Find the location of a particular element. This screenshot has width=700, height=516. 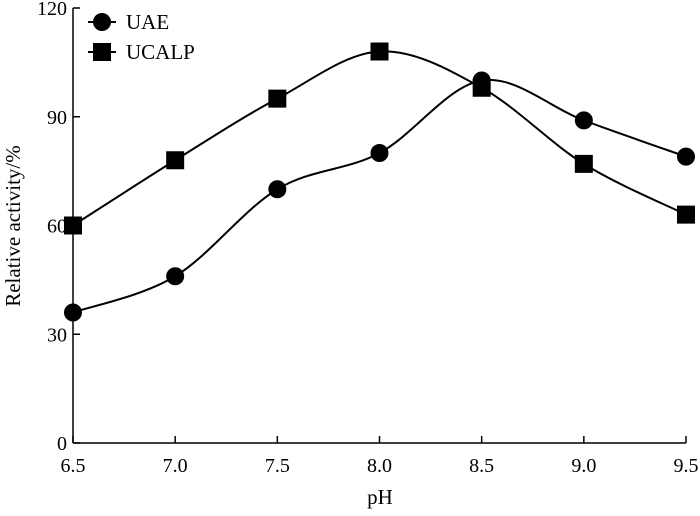

y-tick-label: 0 is located at coordinates (62, 444).